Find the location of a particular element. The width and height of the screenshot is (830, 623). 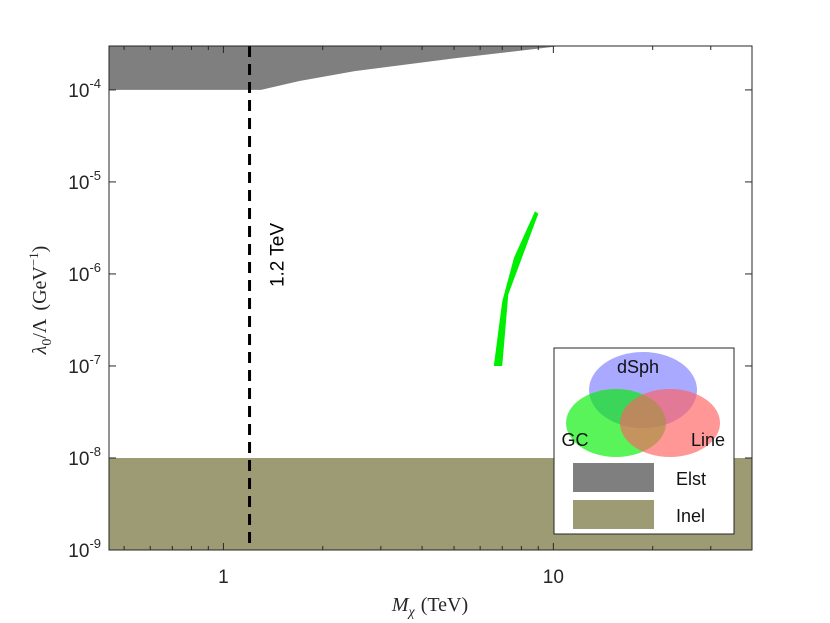

y-axis-num: λ is located at coordinates (40, 350).